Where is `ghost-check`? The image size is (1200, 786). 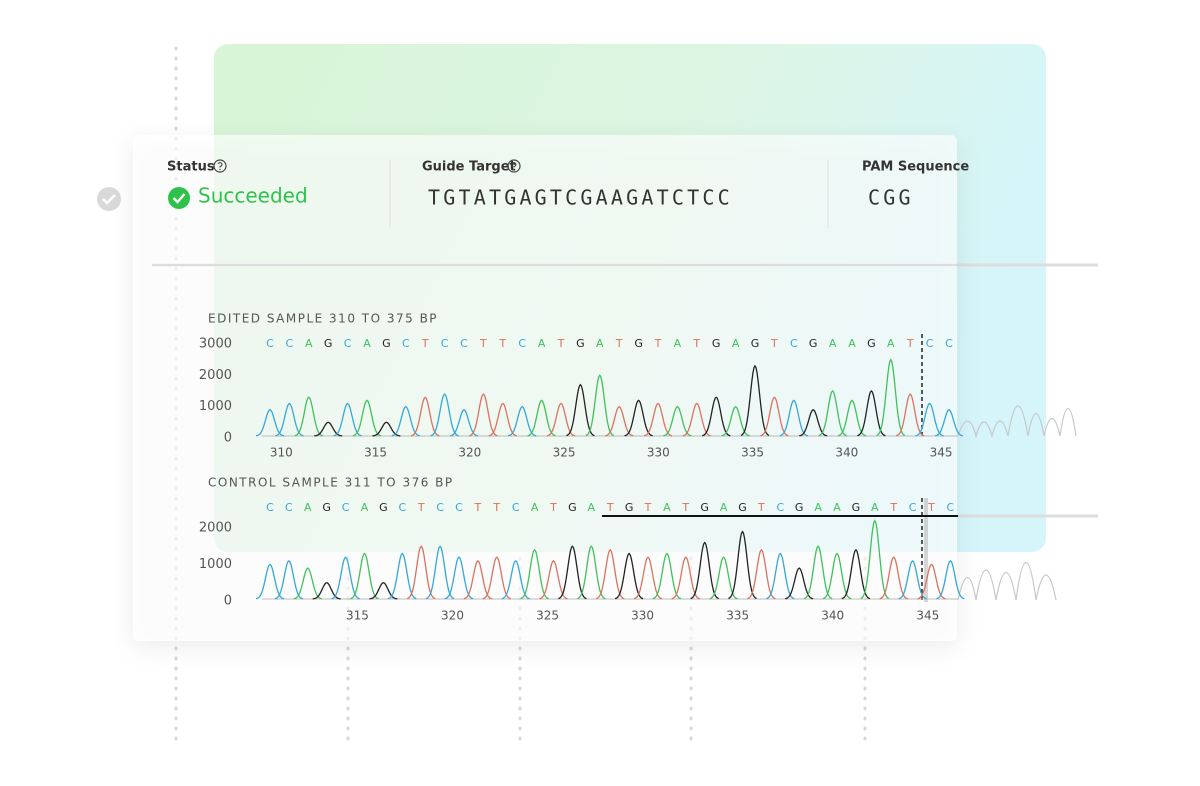
ghost-check is located at coordinates (109, 199).